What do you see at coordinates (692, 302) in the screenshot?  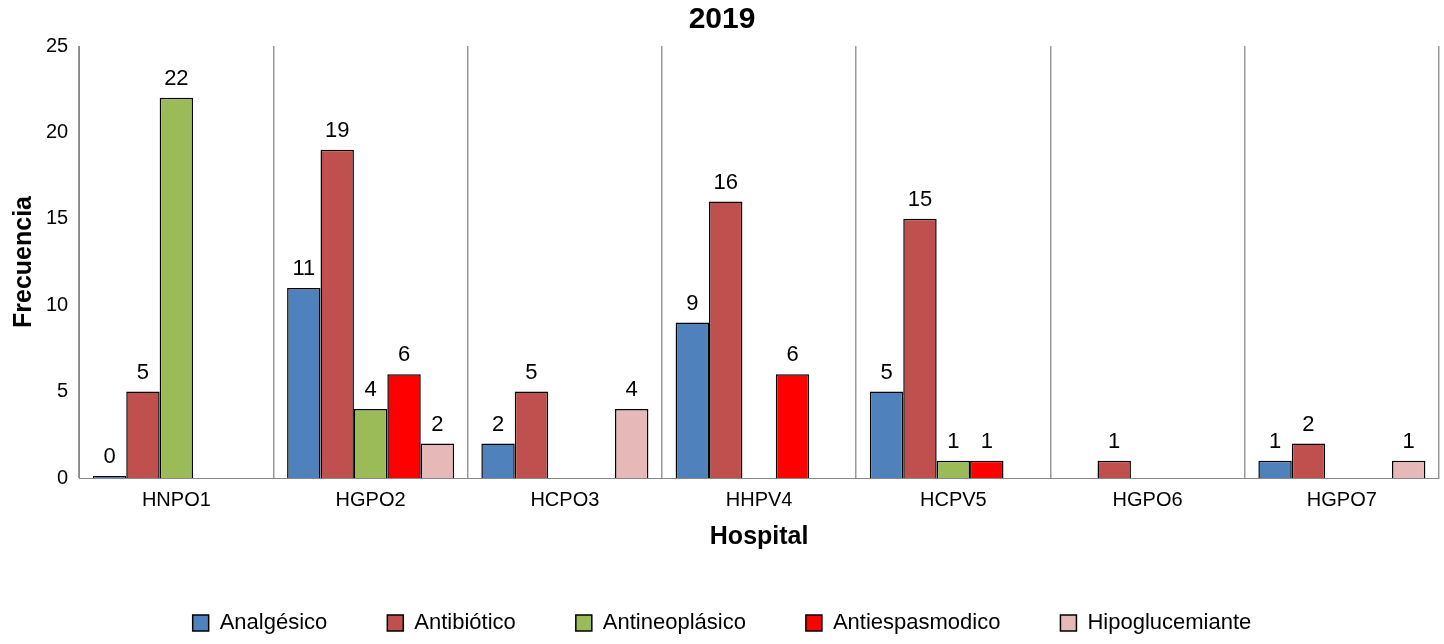 I see `data-label: 9` at bounding box center [692, 302].